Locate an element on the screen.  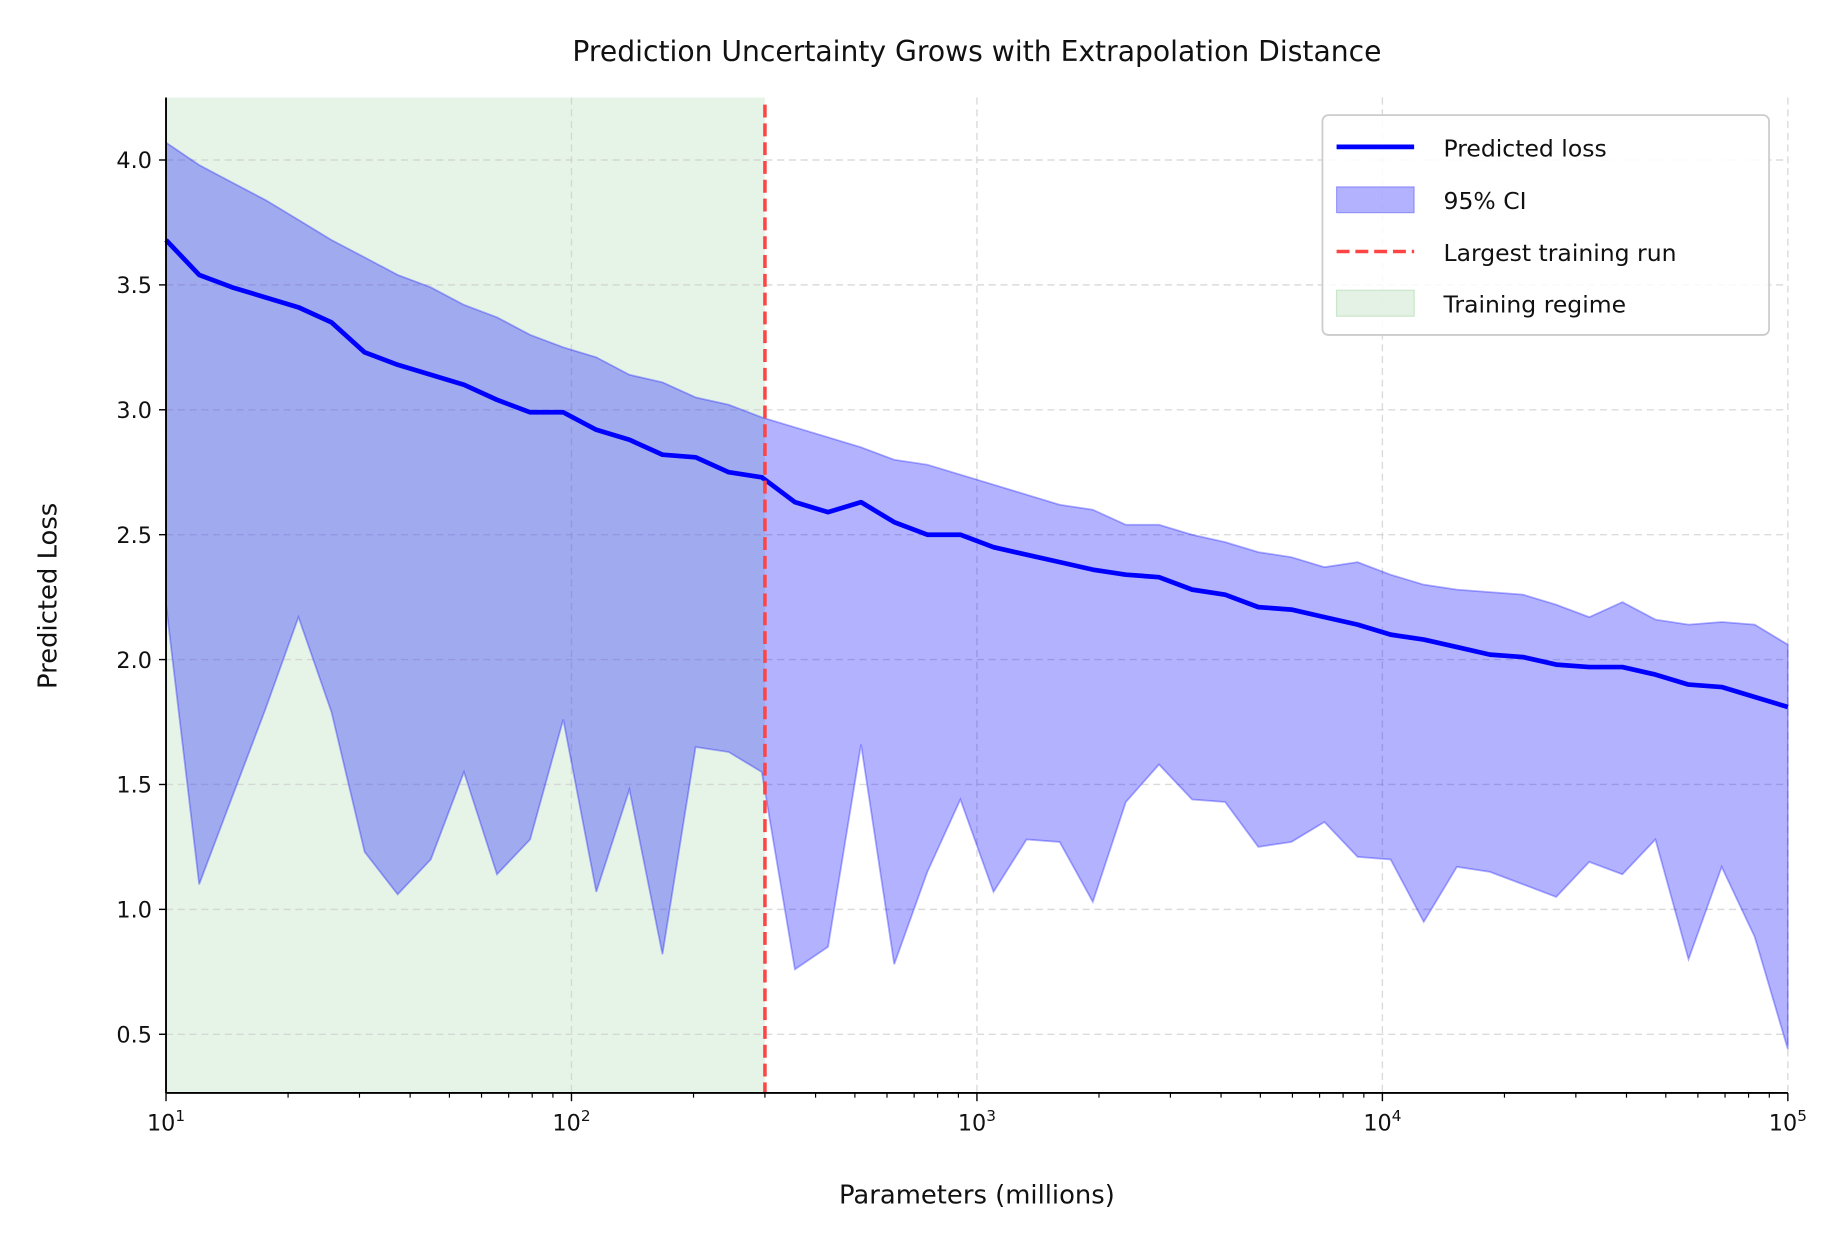
y-tick-label: 3.5 is located at coordinates (133, 286).